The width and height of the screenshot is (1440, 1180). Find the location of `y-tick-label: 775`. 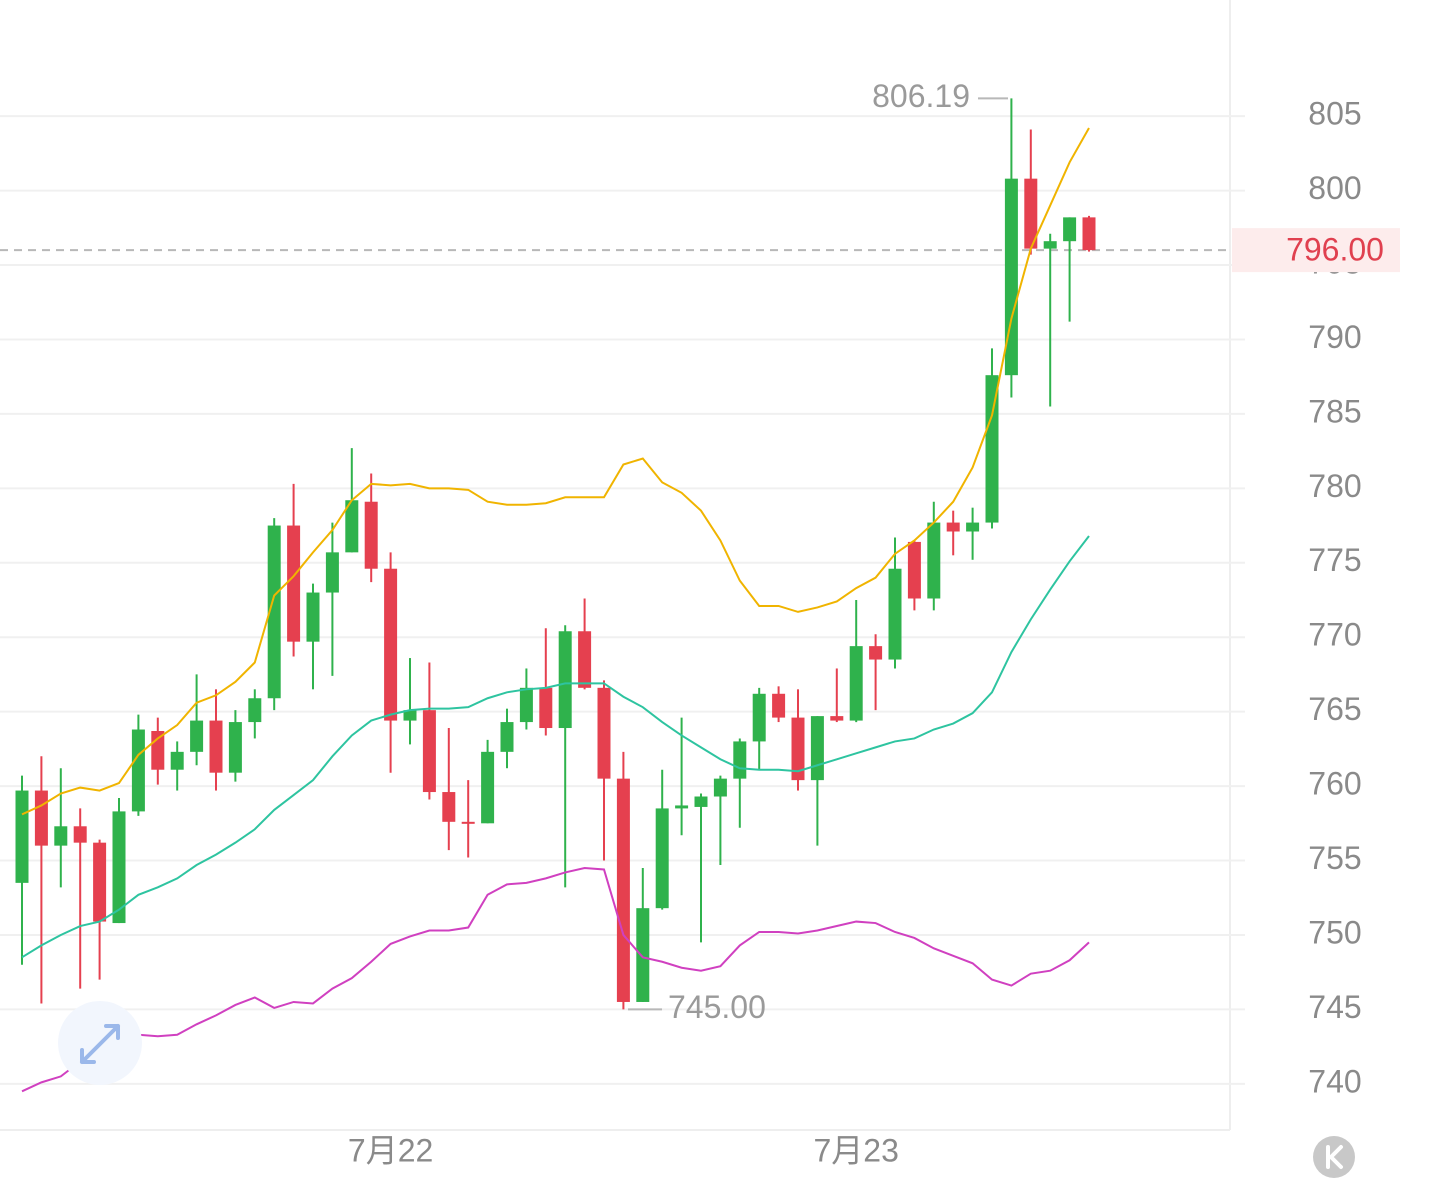

y-tick-label: 775 is located at coordinates (1334, 560).